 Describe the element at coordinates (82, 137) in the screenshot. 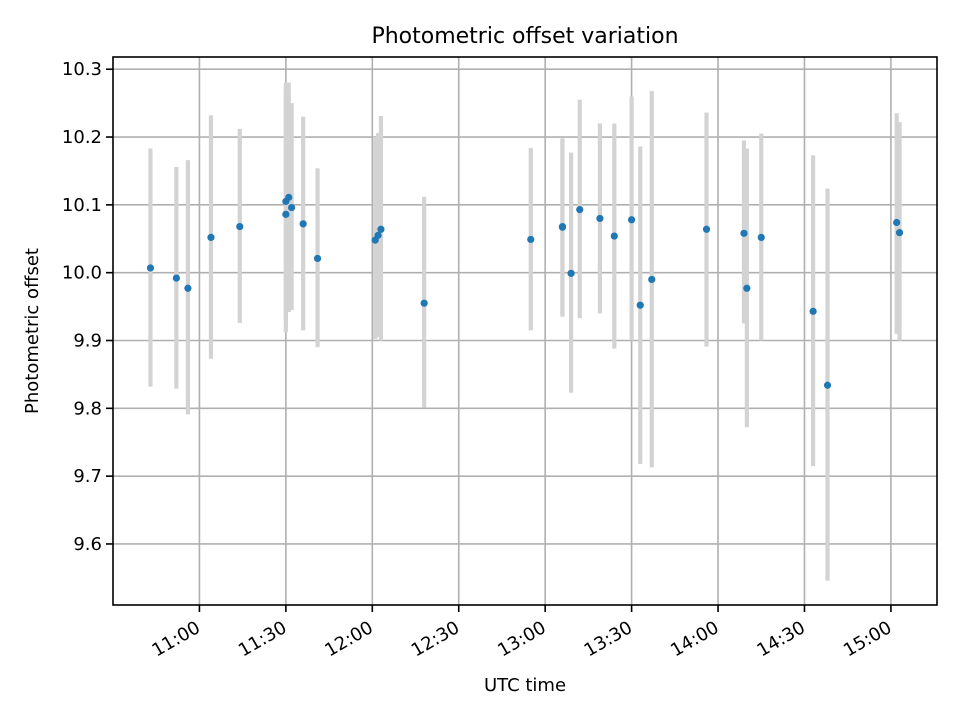

I see `y-tick-label: 10.2` at that location.